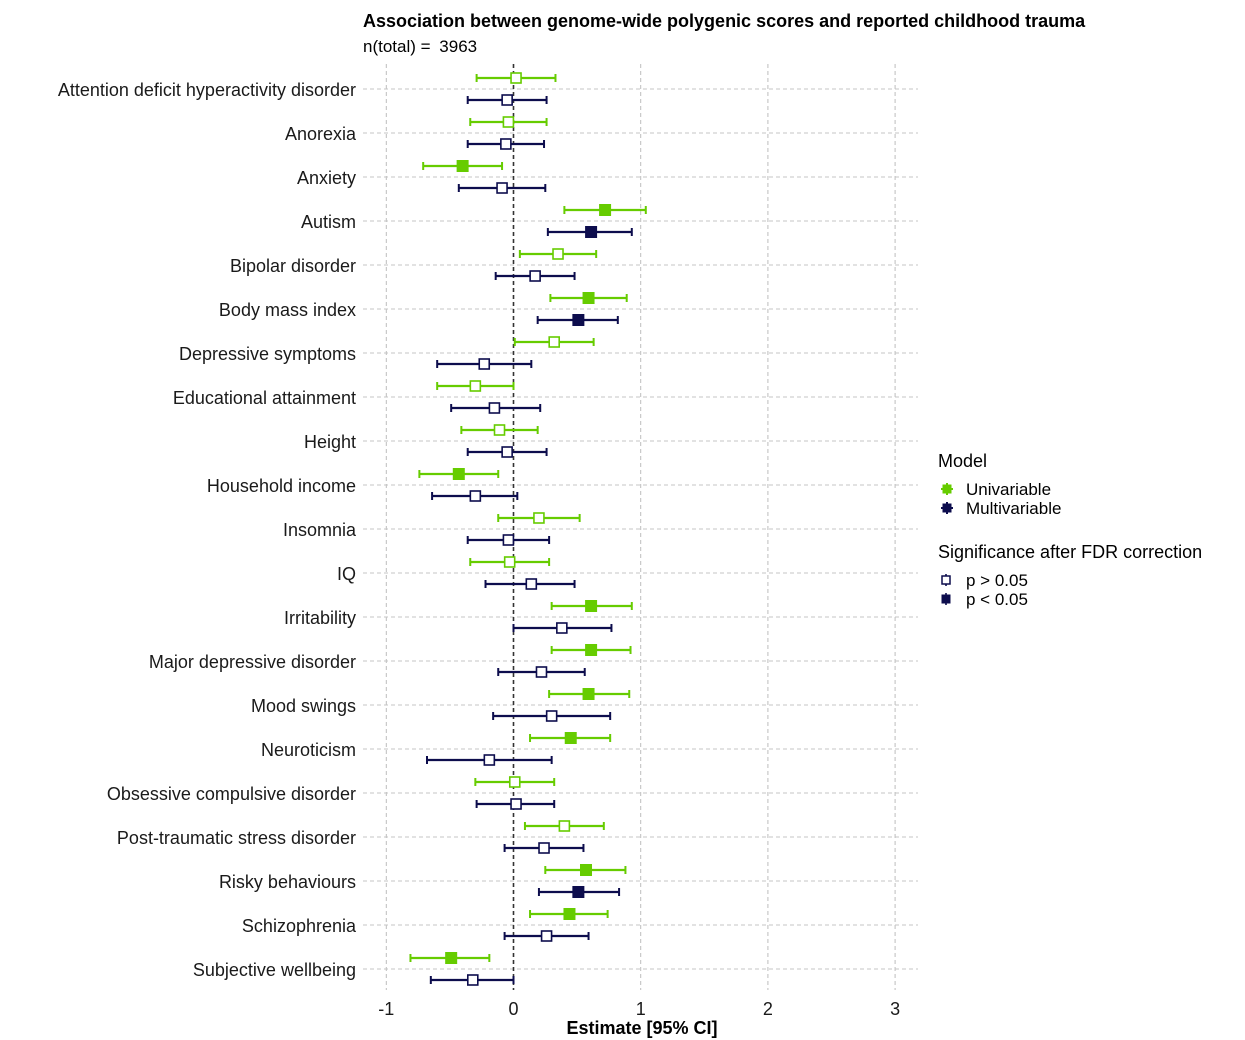 The width and height of the screenshot is (1245, 1040). I want to click on x-tick-label: 3, so click(895, 1009).